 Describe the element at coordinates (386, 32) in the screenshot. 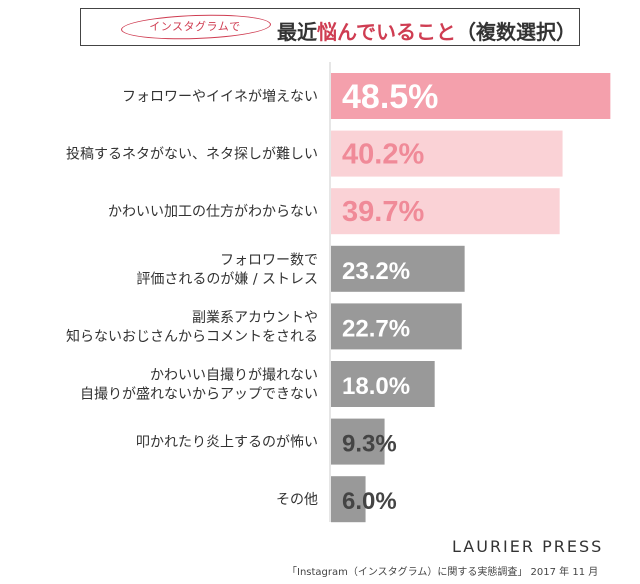

I see `title-highlight: 悩んでいること` at that location.